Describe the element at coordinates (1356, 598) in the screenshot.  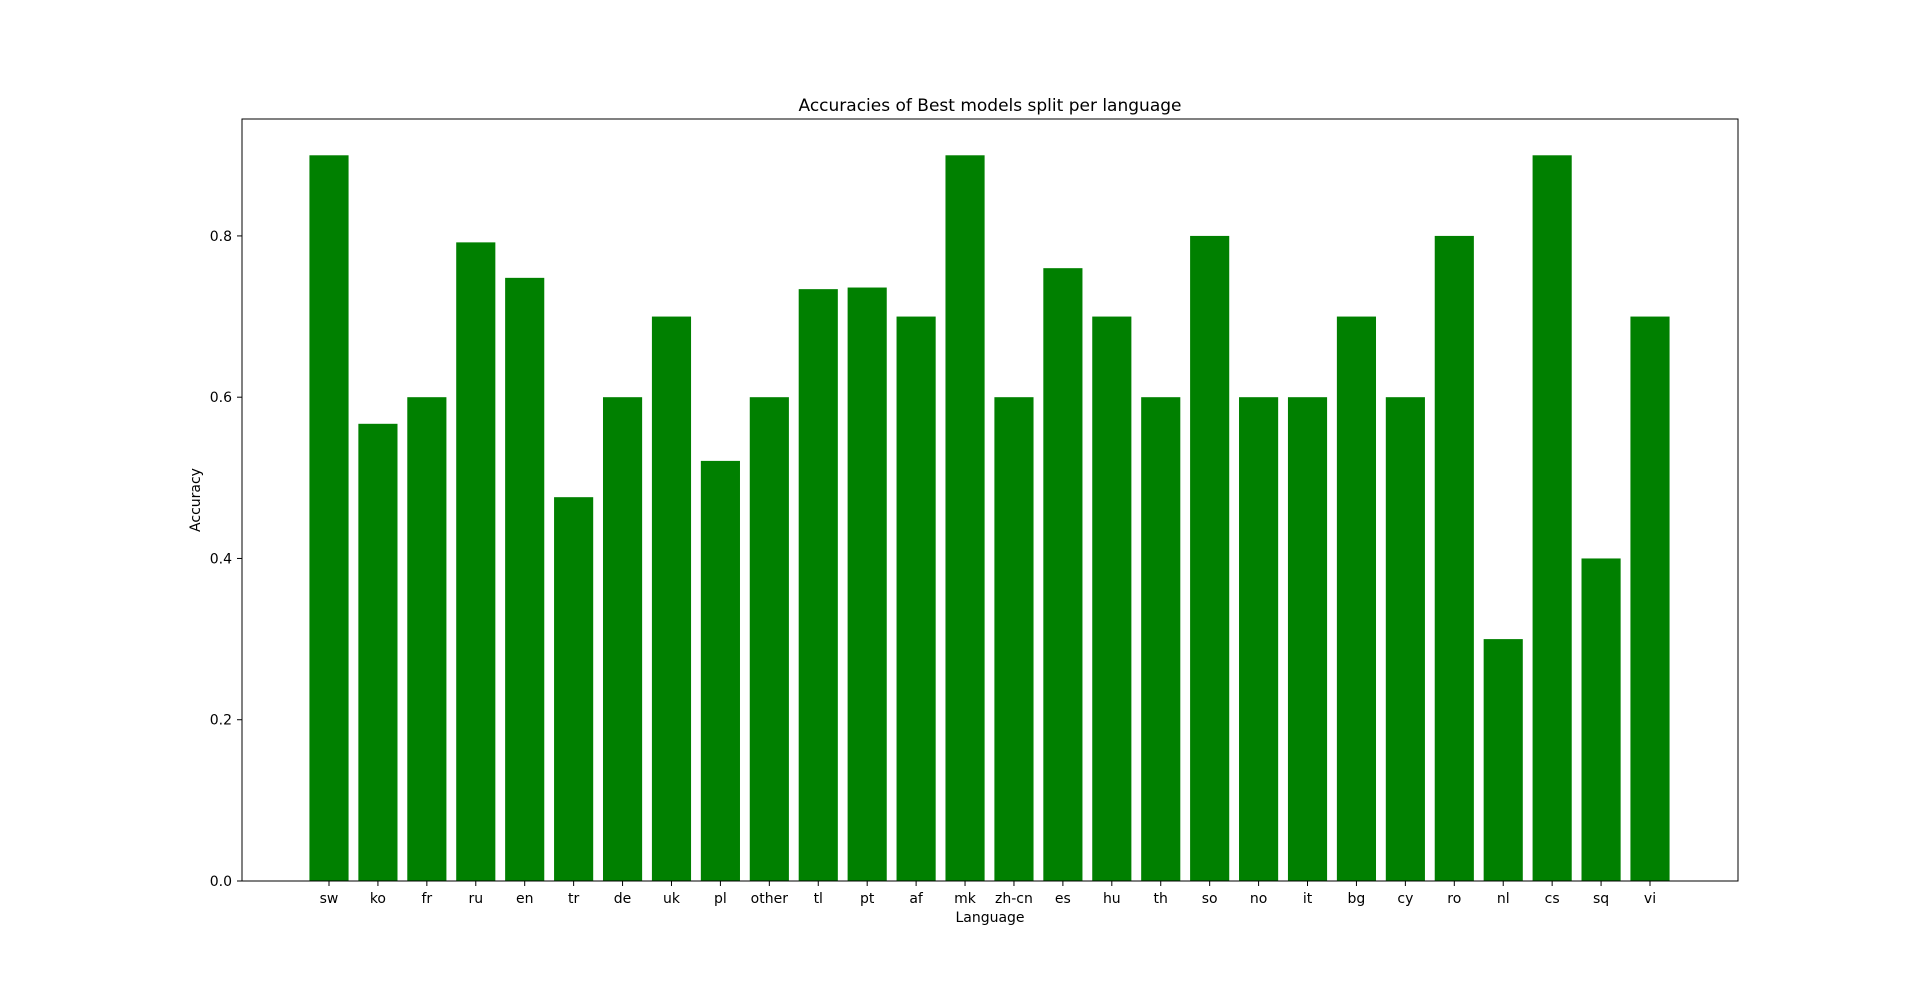
I see `bar-bg` at that location.